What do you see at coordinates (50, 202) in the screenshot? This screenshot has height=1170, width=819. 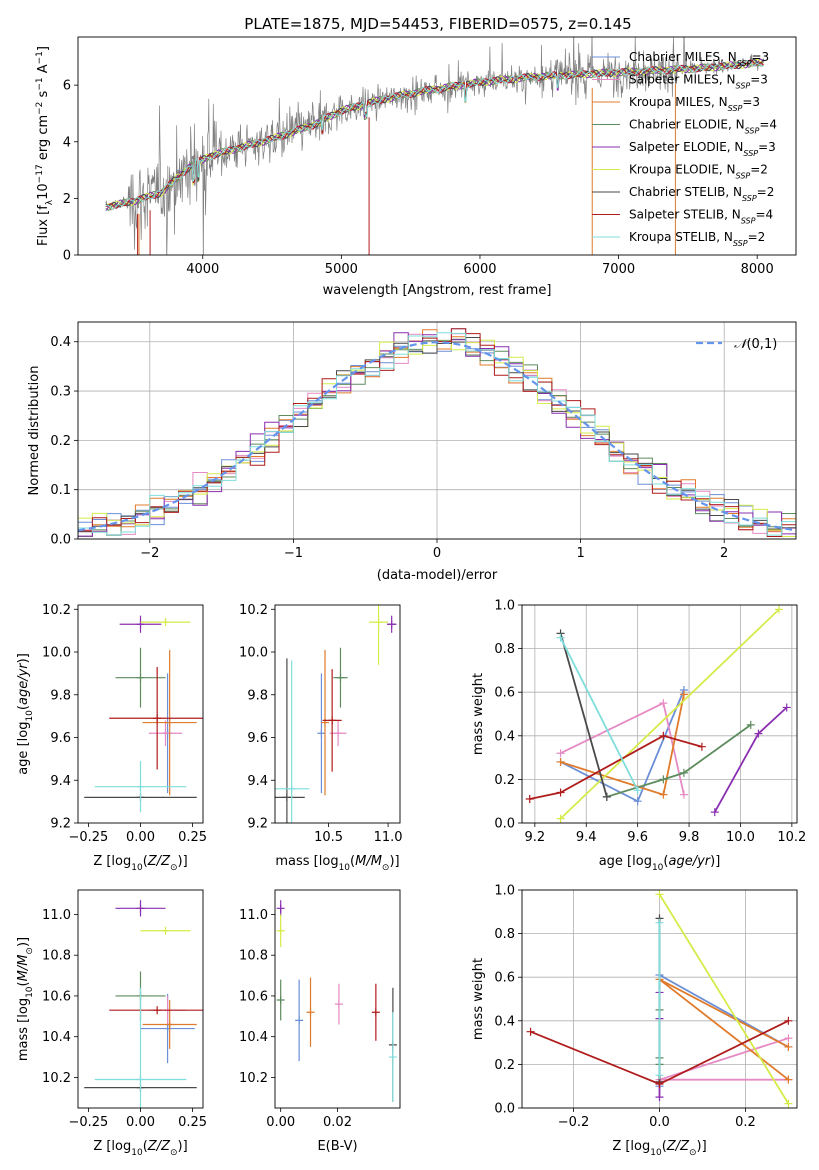 I see `label-part: λ` at bounding box center [50, 202].